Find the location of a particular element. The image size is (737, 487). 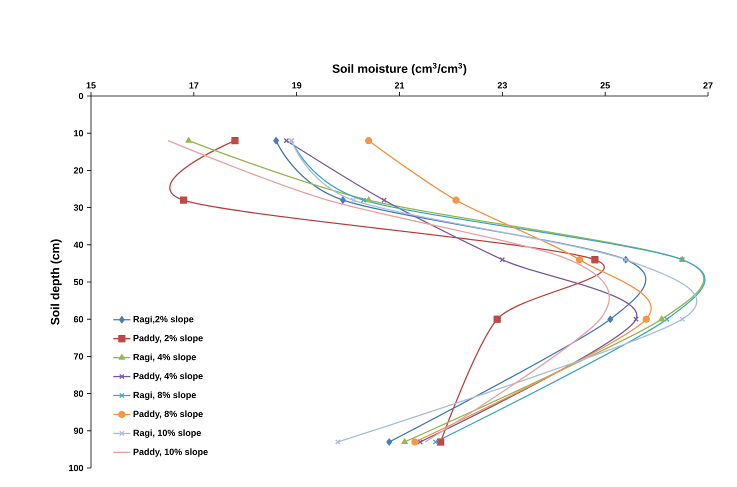

y-axis-title: Soil depth (cm) is located at coordinates (56, 282).